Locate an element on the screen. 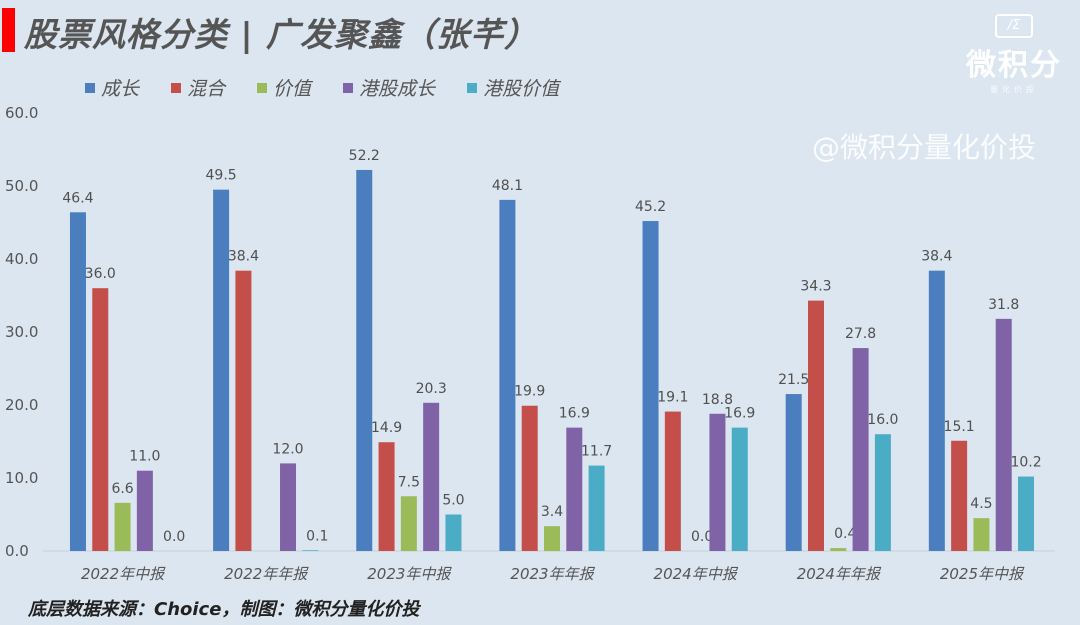  chart-title: 股票风格分类 | 广发聚鑫（张芊） is located at coordinates (281, 34).